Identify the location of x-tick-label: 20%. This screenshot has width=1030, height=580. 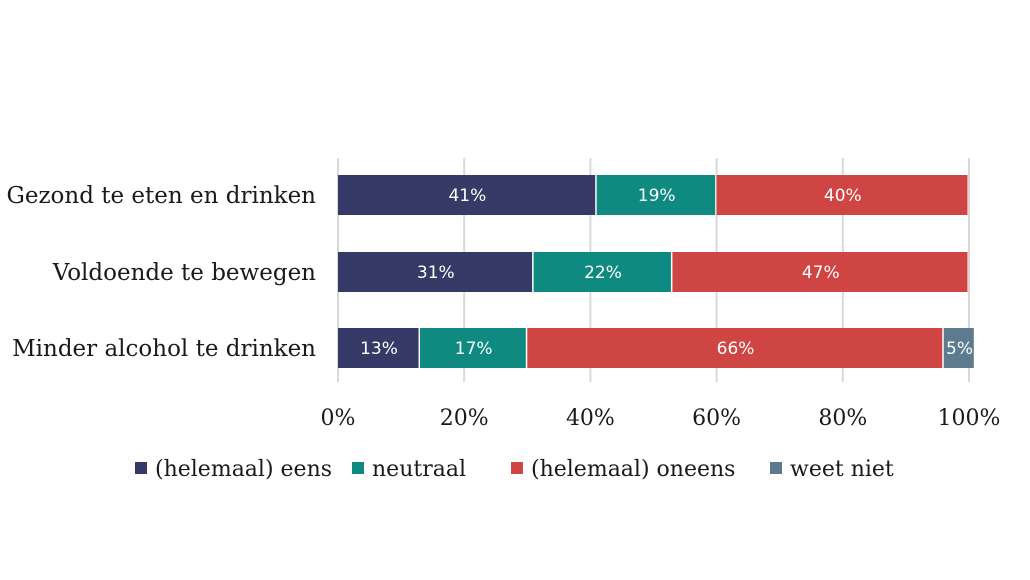
(464, 418).